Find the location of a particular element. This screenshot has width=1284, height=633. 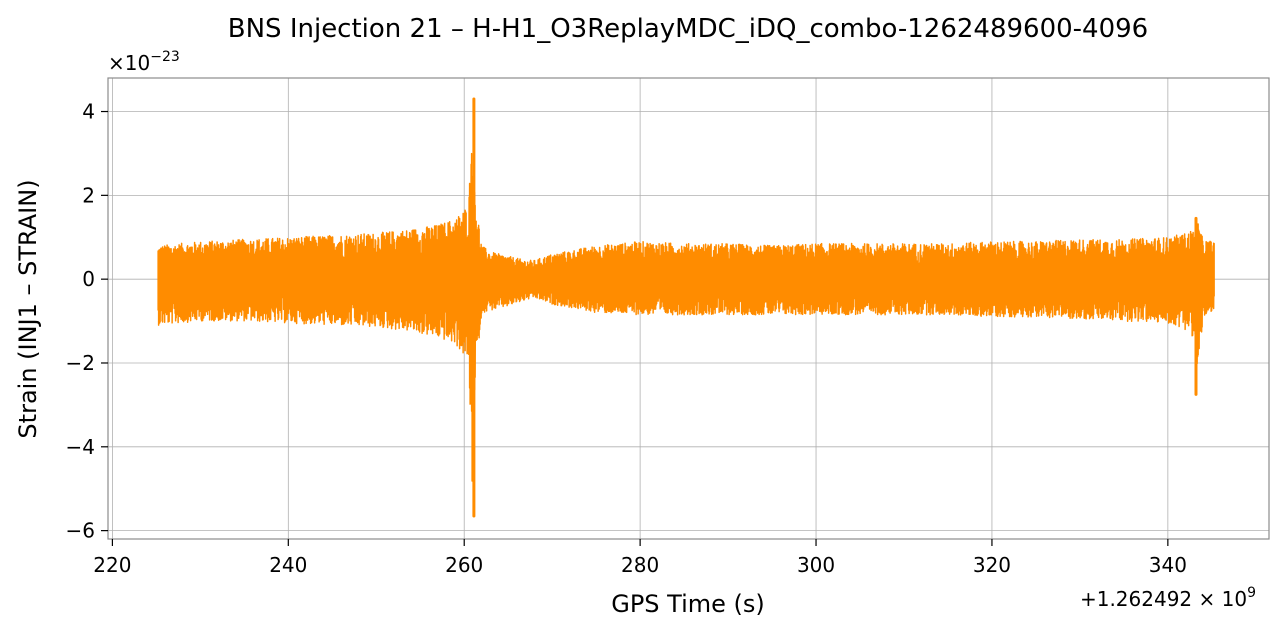

y-tick-label: 0 is located at coordinates (88, 279).